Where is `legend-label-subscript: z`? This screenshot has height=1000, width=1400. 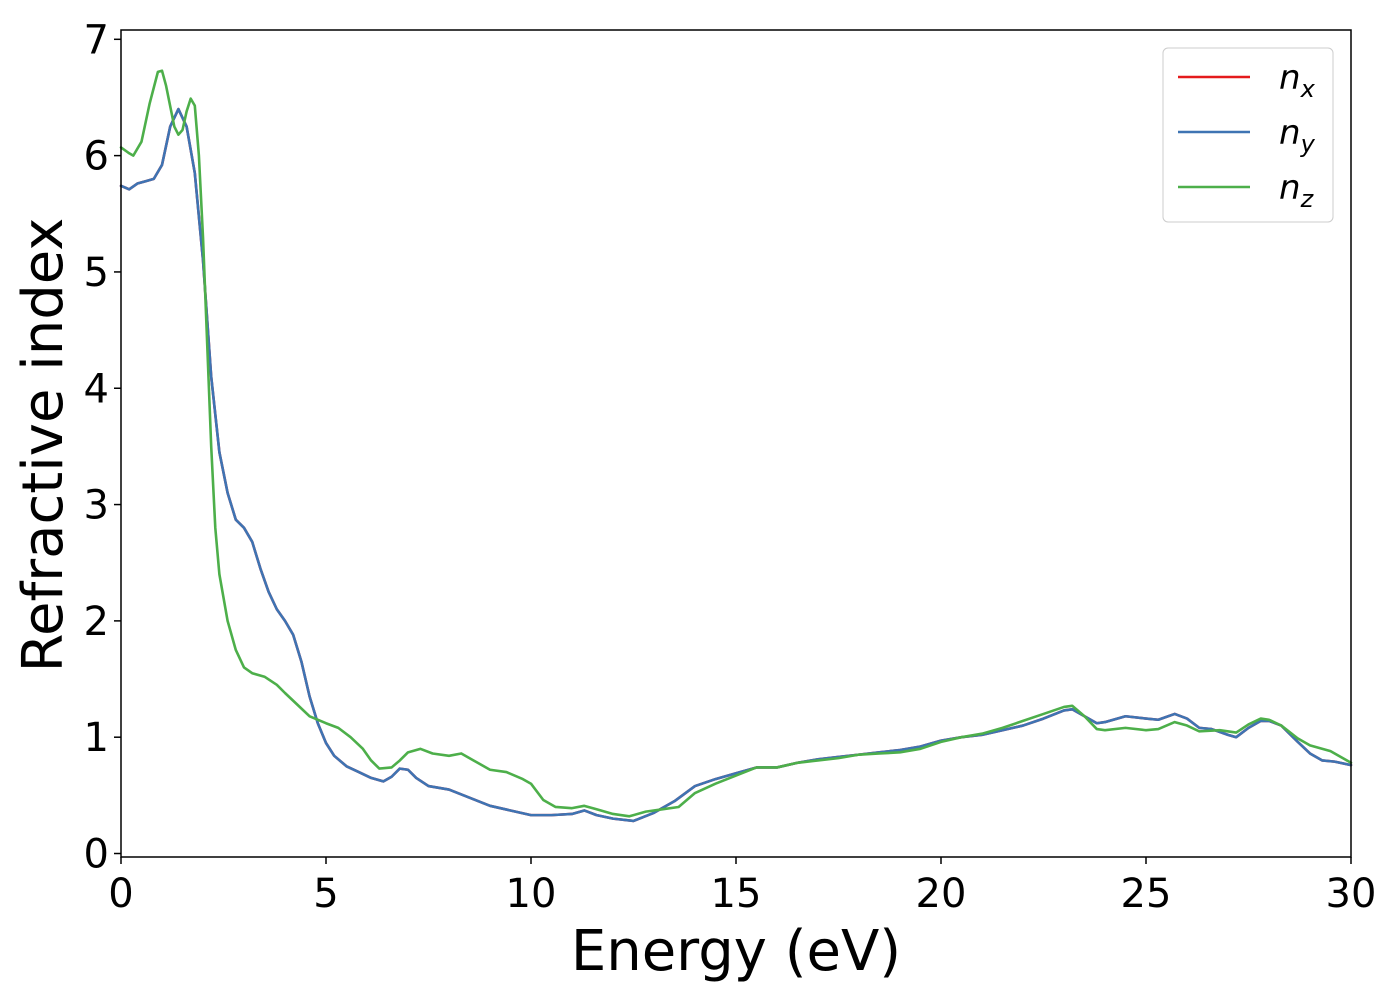
legend-label-subscript: z is located at coordinates (1307, 199).